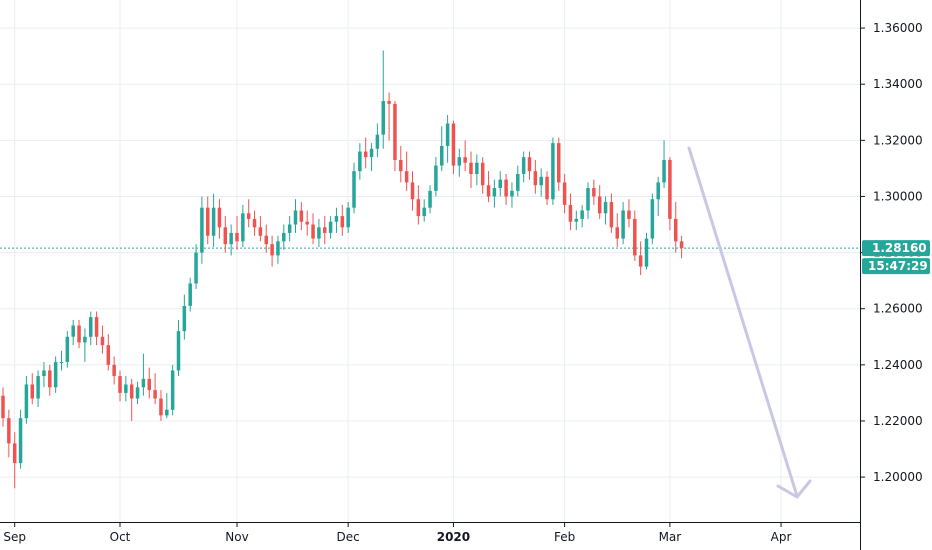  I want to click on time-axis: Sep Oct Nov Dec 2020 Feb Mar Apr, so click(397, 533).